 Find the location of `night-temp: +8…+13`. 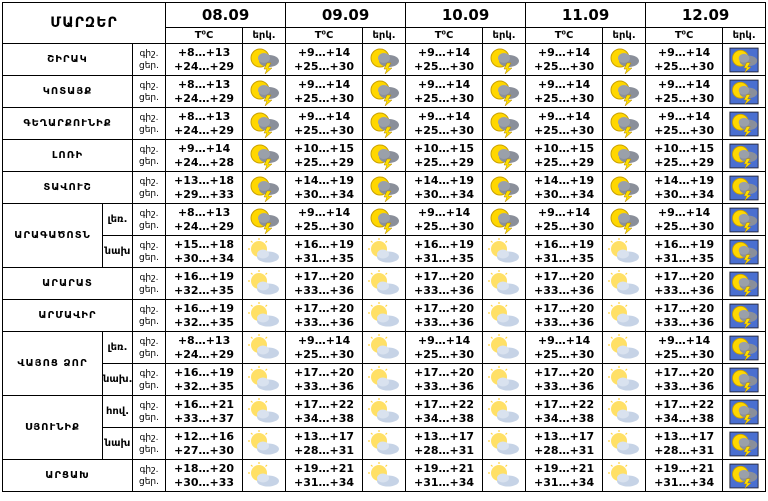

night-temp: +8…+13 is located at coordinates (204, 84).